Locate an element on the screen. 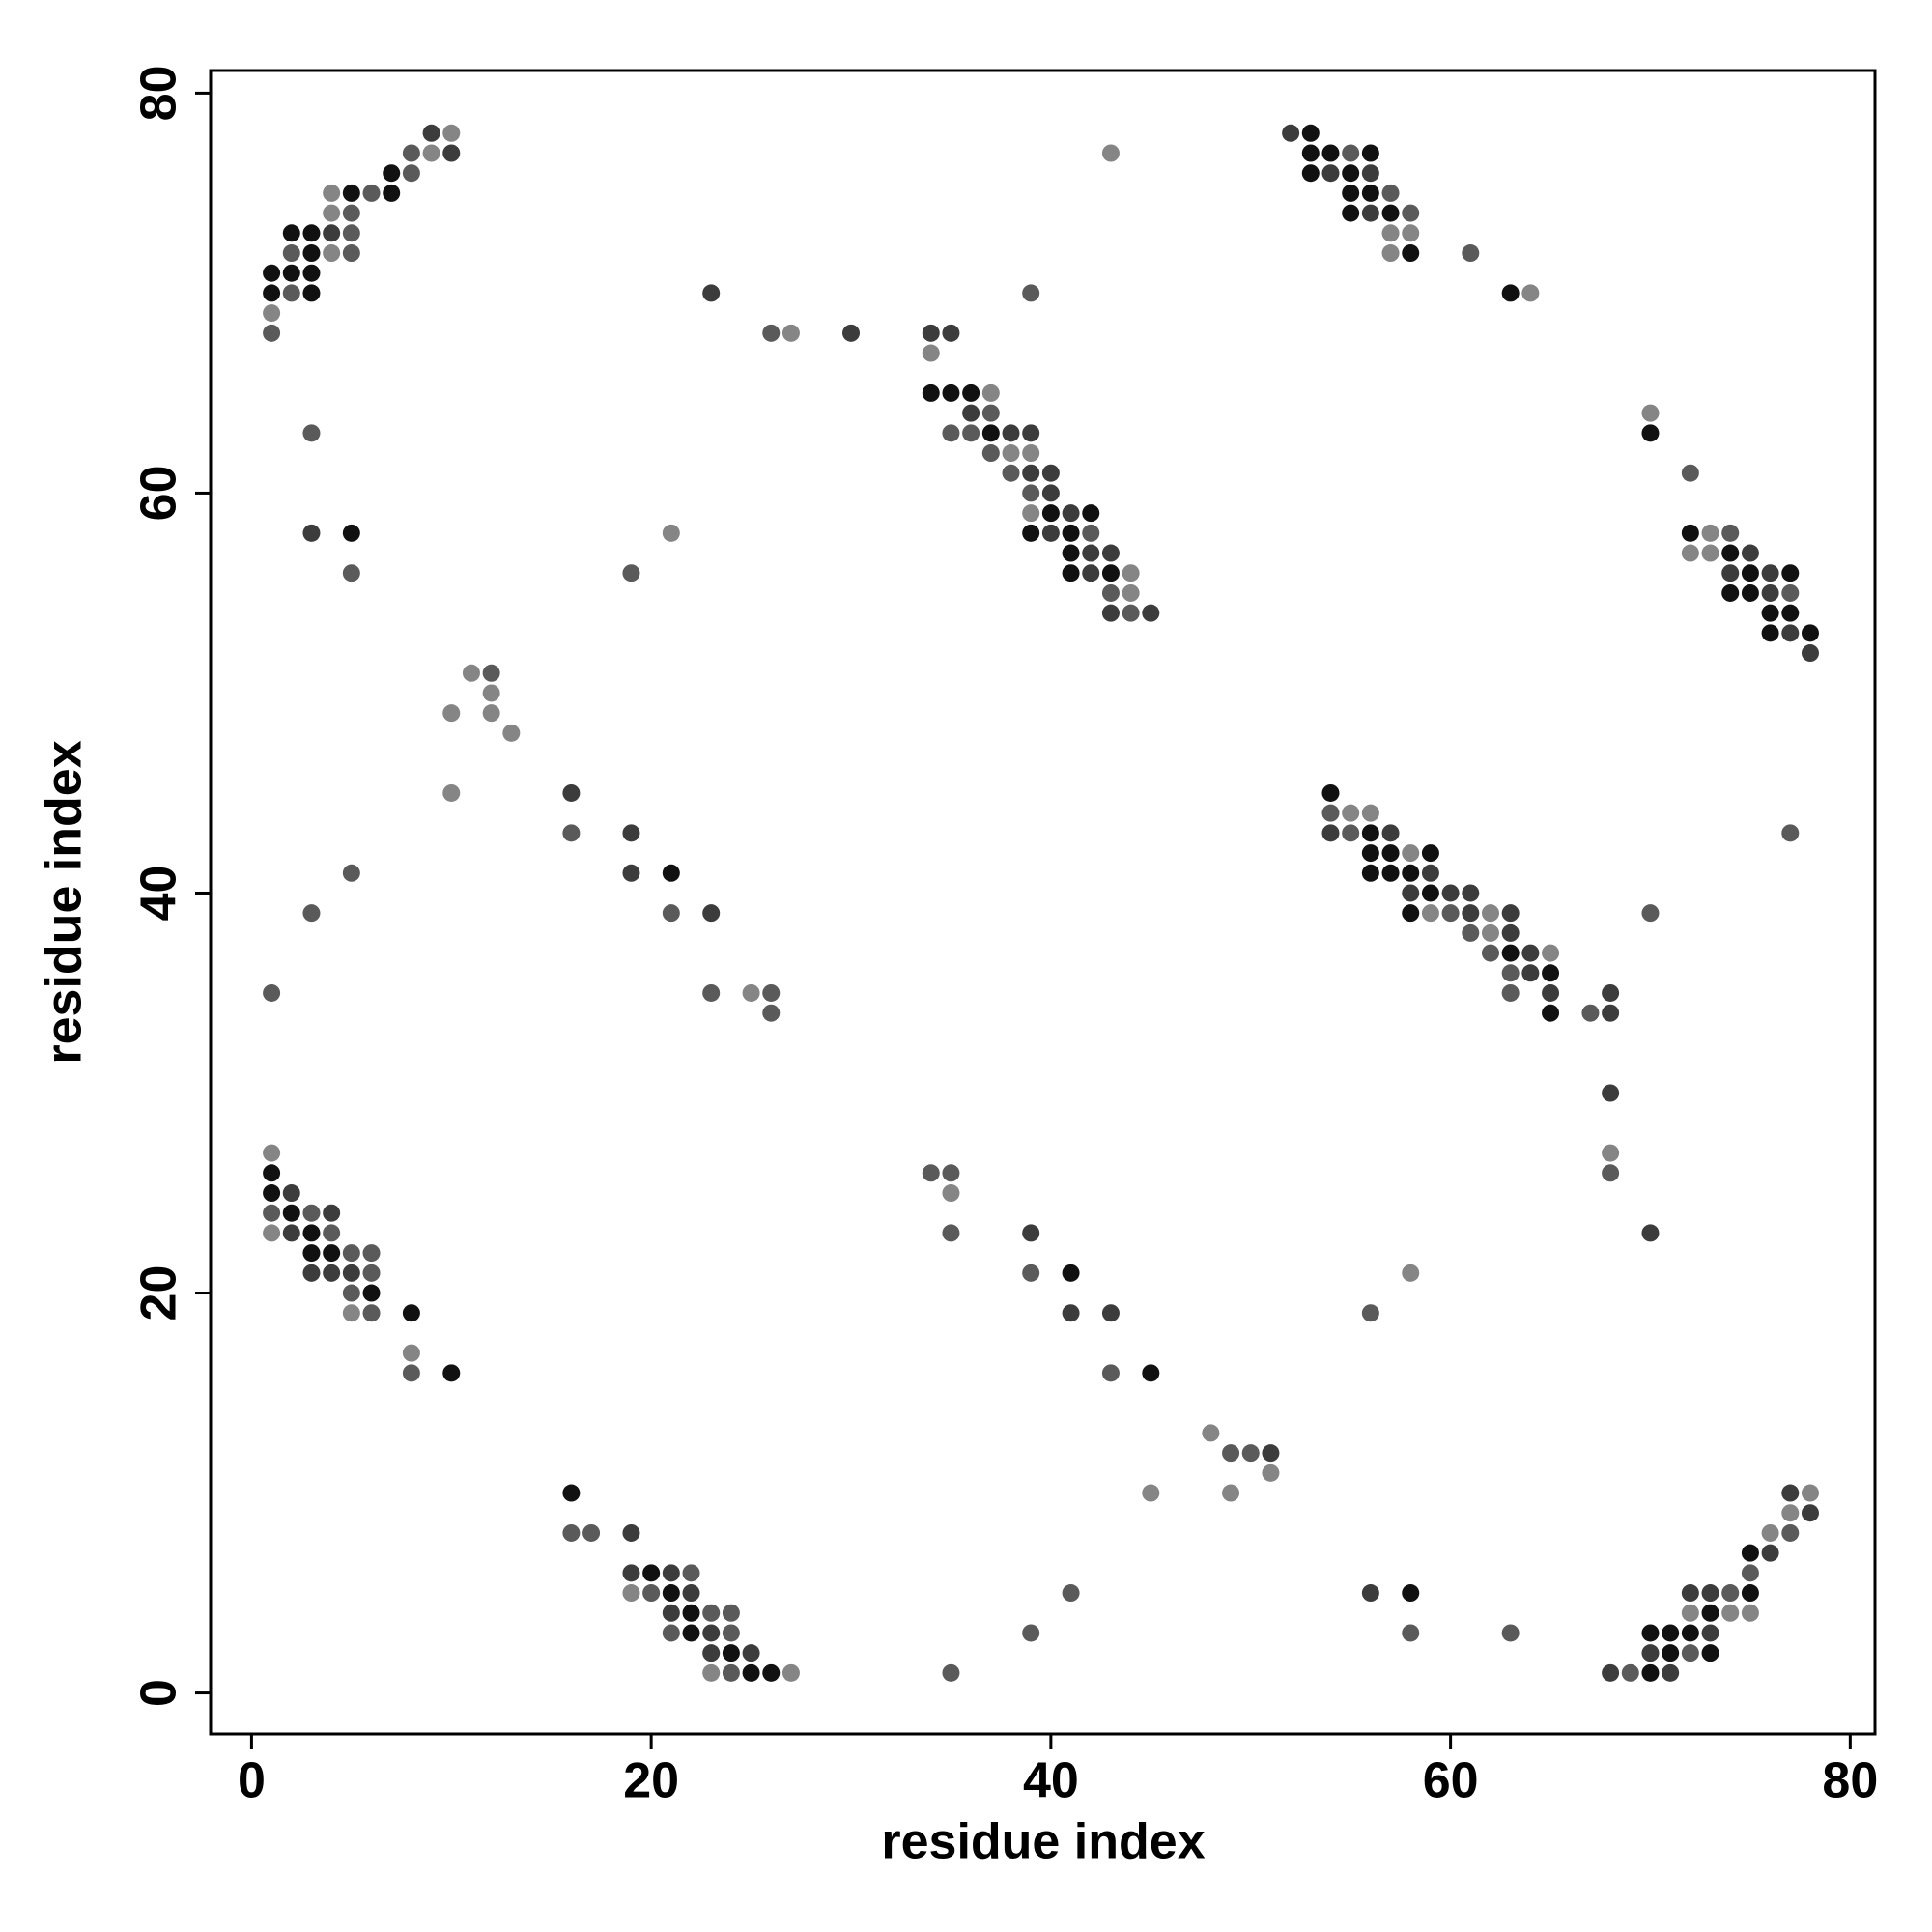 The width and height of the screenshot is (1932, 1932). x-tick-label: 60 is located at coordinates (1451, 1781).